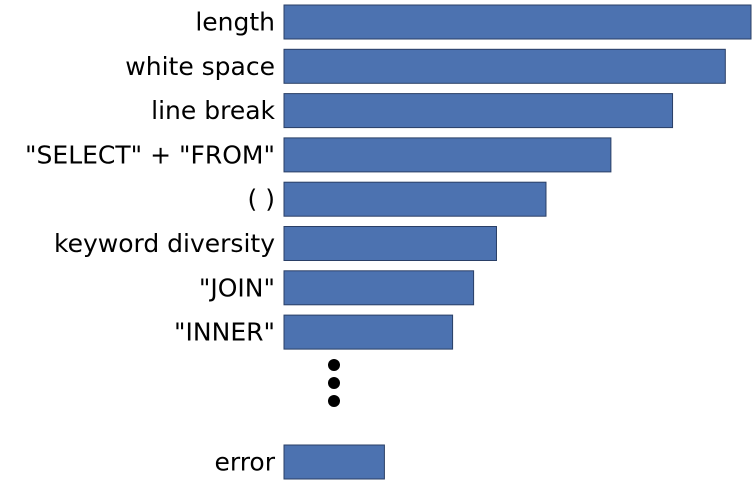  I want to click on ellipsis-dots, so click(334, 383).